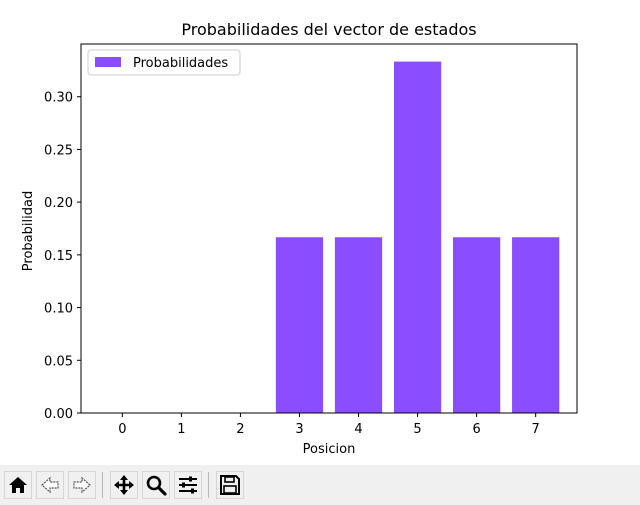 This screenshot has height=505, width=640. I want to click on sliders-icon, so click(188, 485).